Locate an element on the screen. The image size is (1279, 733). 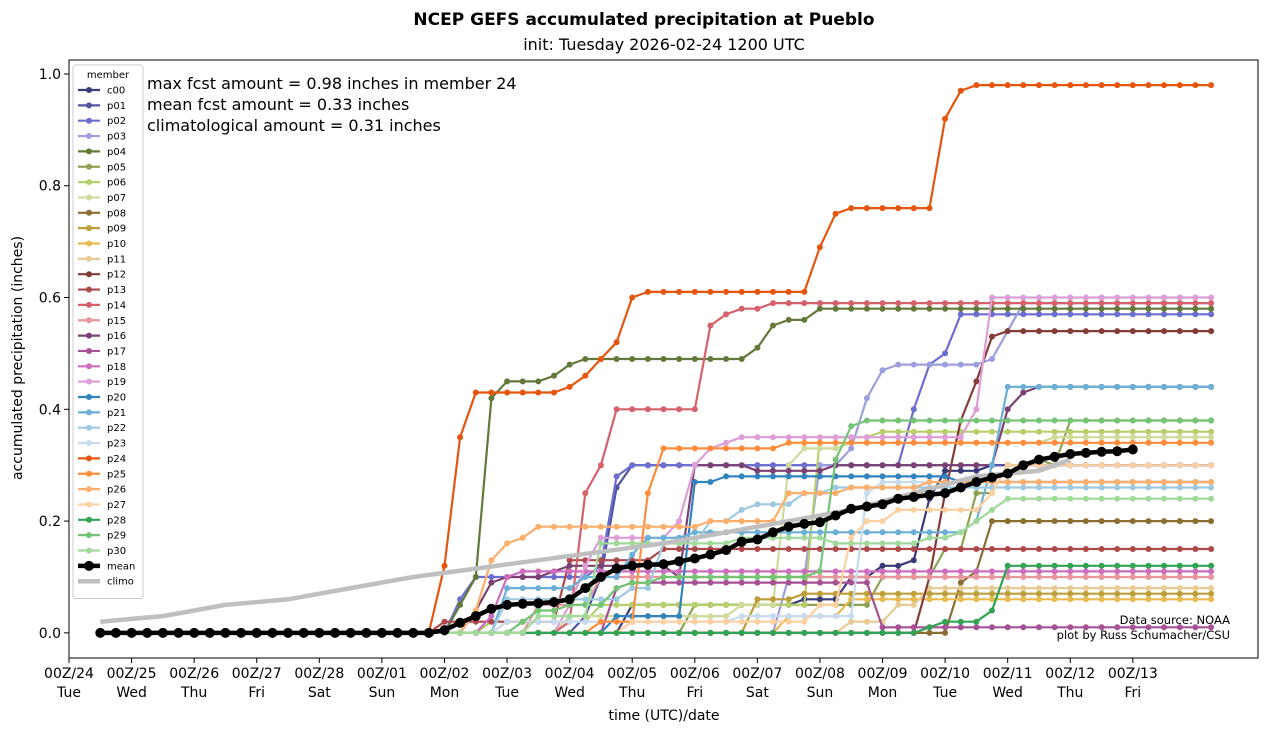
legend-marker-p11 is located at coordinates (89, 258).